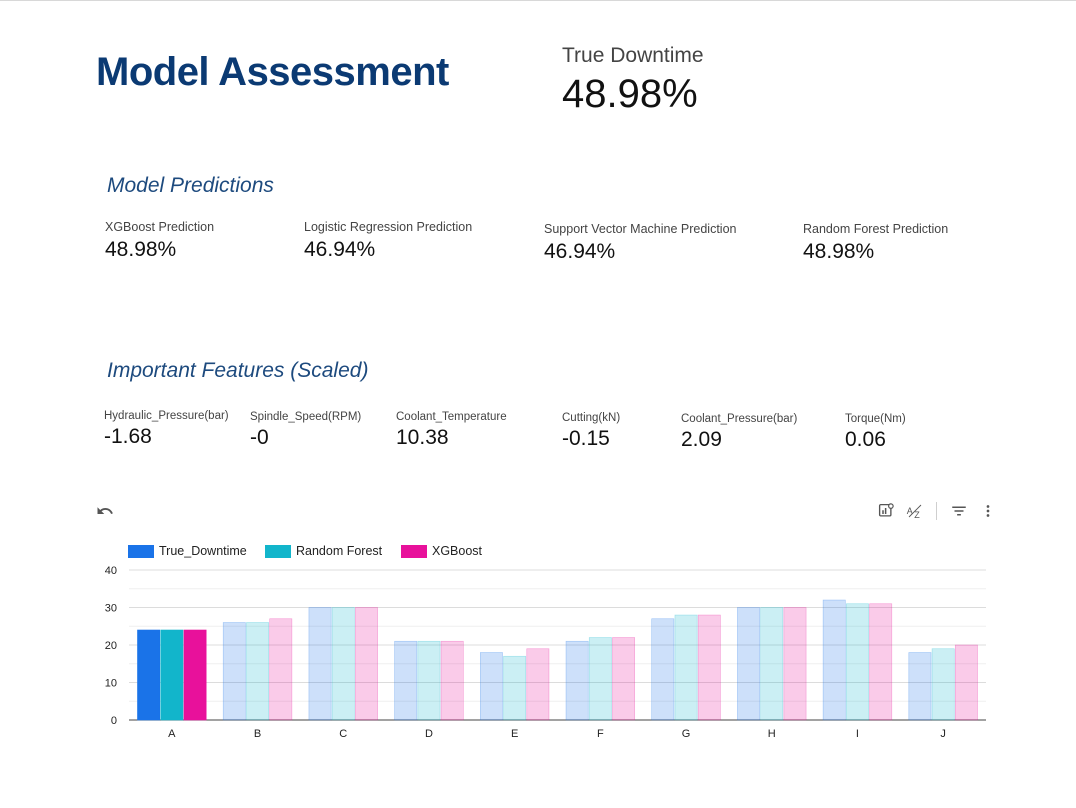  Describe the element at coordinates (339, 551) in the screenshot. I see `legend-label-random-forest: Random Forest` at that location.